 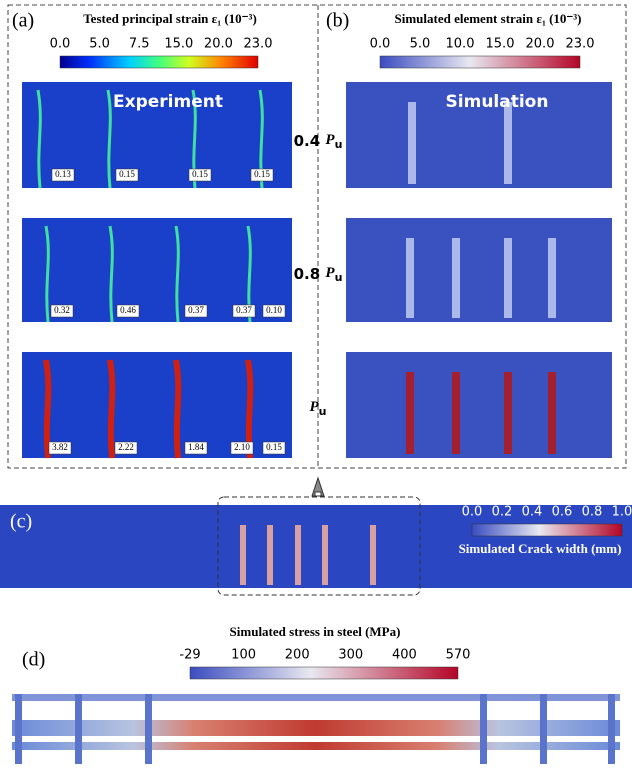 I want to click on colorbar-tick-label: 0.8, so click(x=592, y=512).